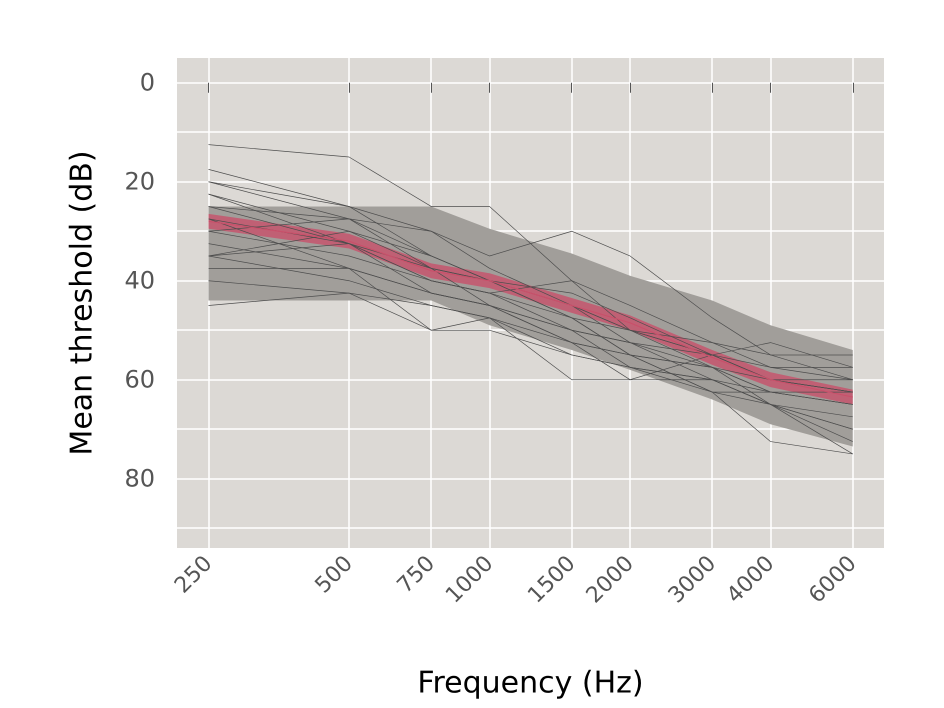 This screenshot has height=708, width=944. Describe the element at coordinates (139, 280) in the screenshot. I see `y-tick-label: 40` at that location.